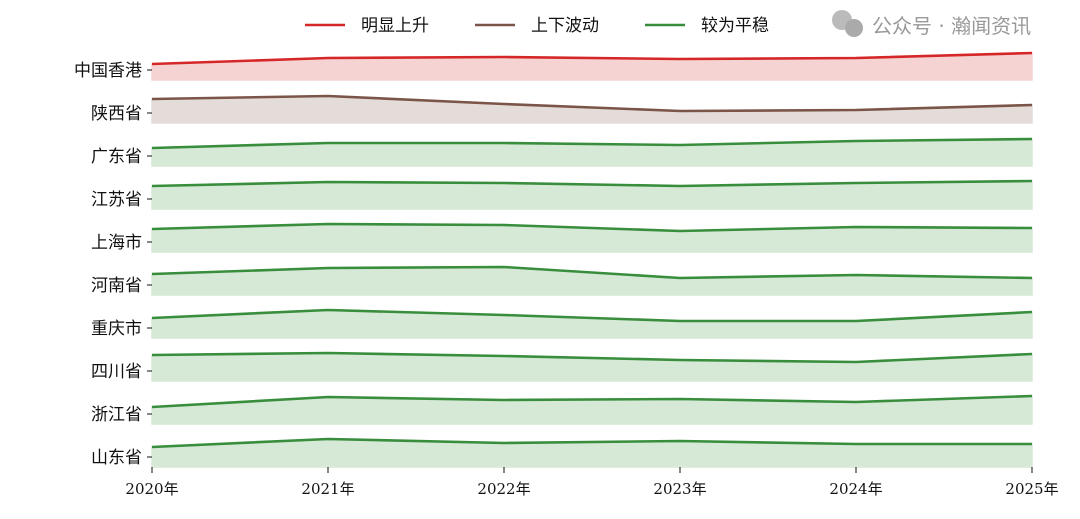 This screenshot has height=519, width=1080. What do you see at coordinates (591, 443) in the screenshot?
I see `line-山东省` at bounding box center [591, 443].